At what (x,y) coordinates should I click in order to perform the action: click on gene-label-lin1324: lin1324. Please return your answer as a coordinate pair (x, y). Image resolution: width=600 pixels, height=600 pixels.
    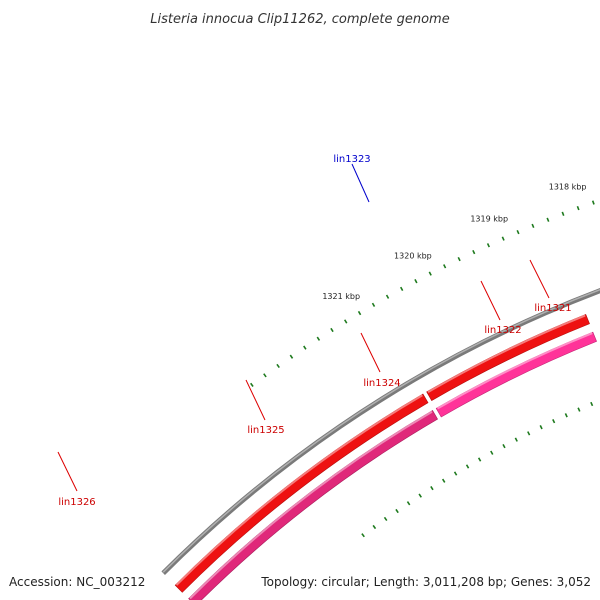
    Looking at the image, I should click on (381, 383).